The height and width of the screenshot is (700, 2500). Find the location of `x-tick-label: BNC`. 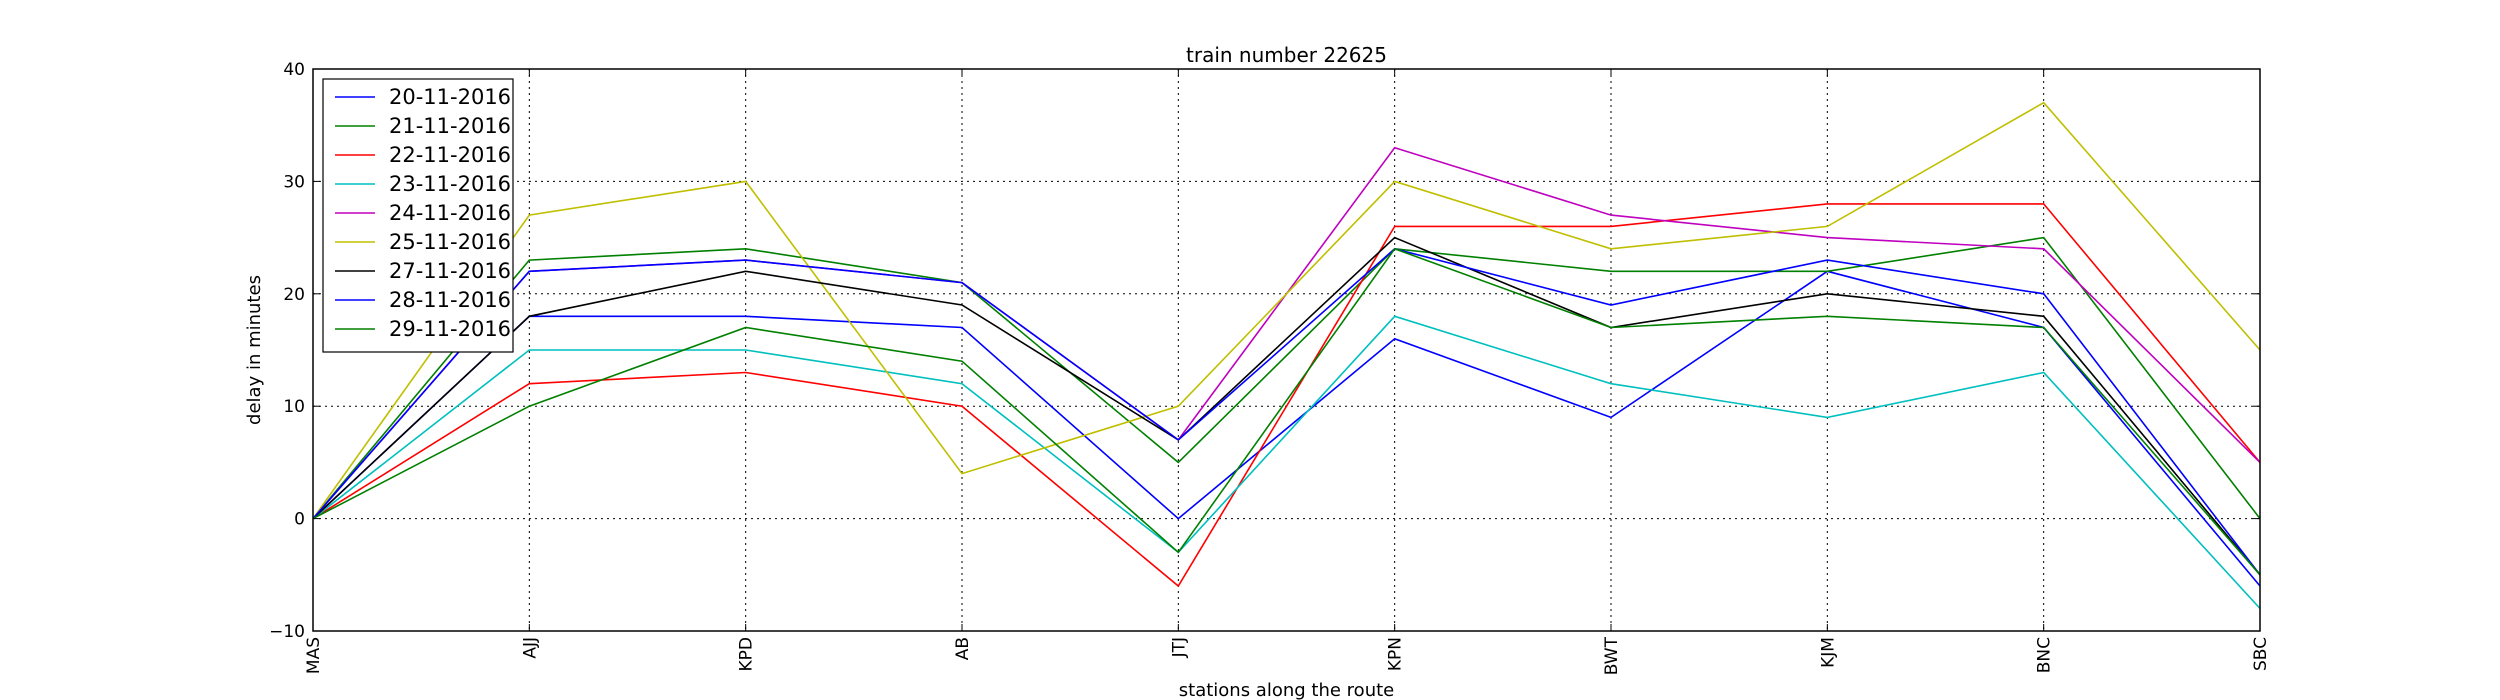

x-tick-label: BNC is located at coordinates (2045, 655).